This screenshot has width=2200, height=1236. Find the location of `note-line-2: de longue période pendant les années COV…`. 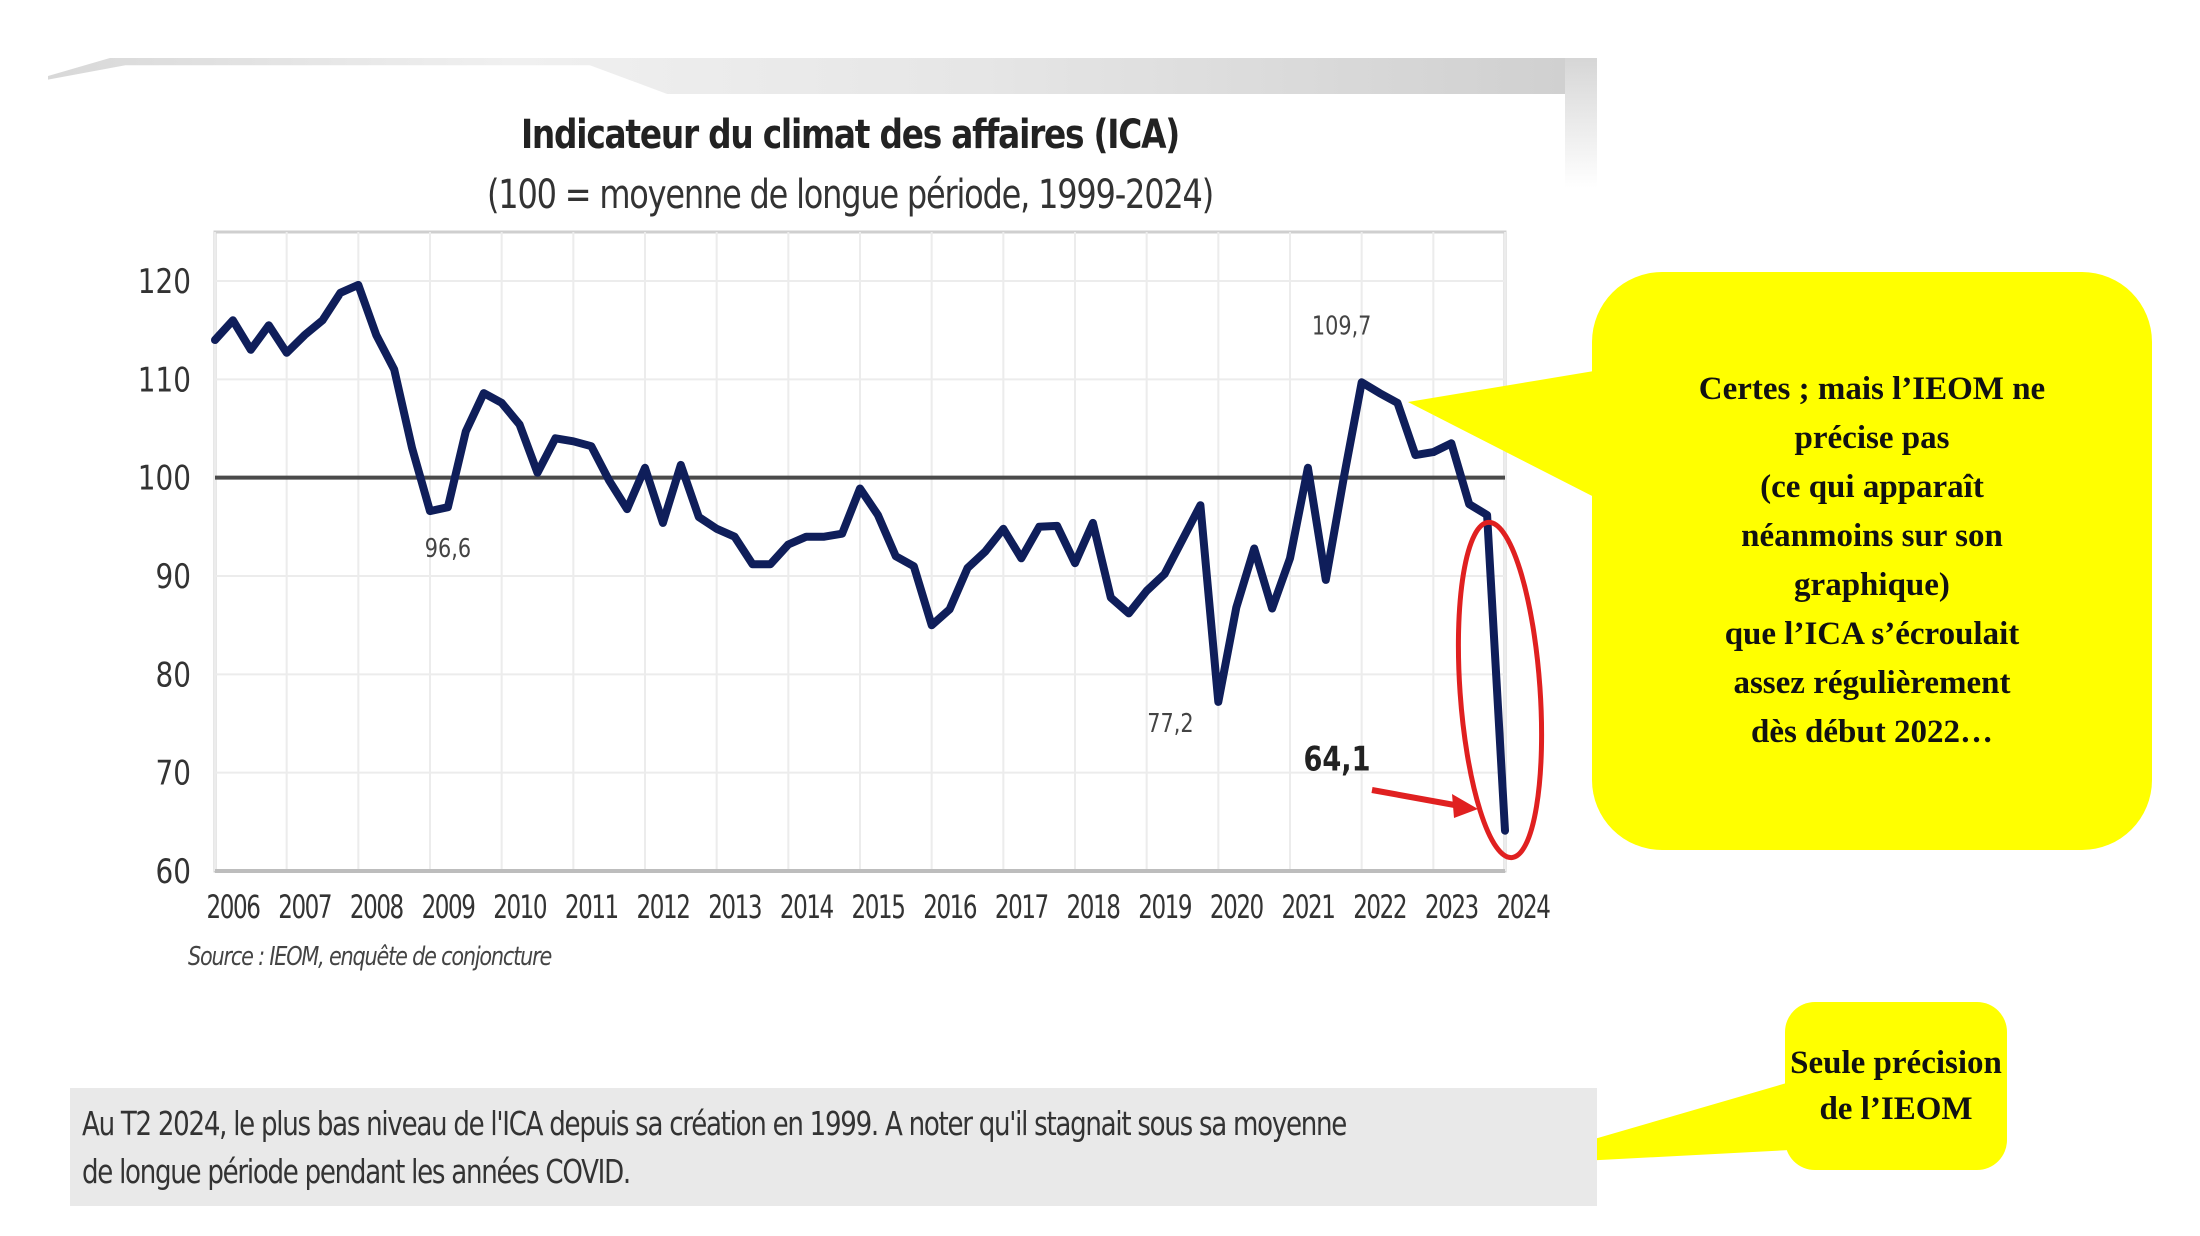

note-line-2: de longue période pendant les années COV… is located at coordinates (356, 1171).